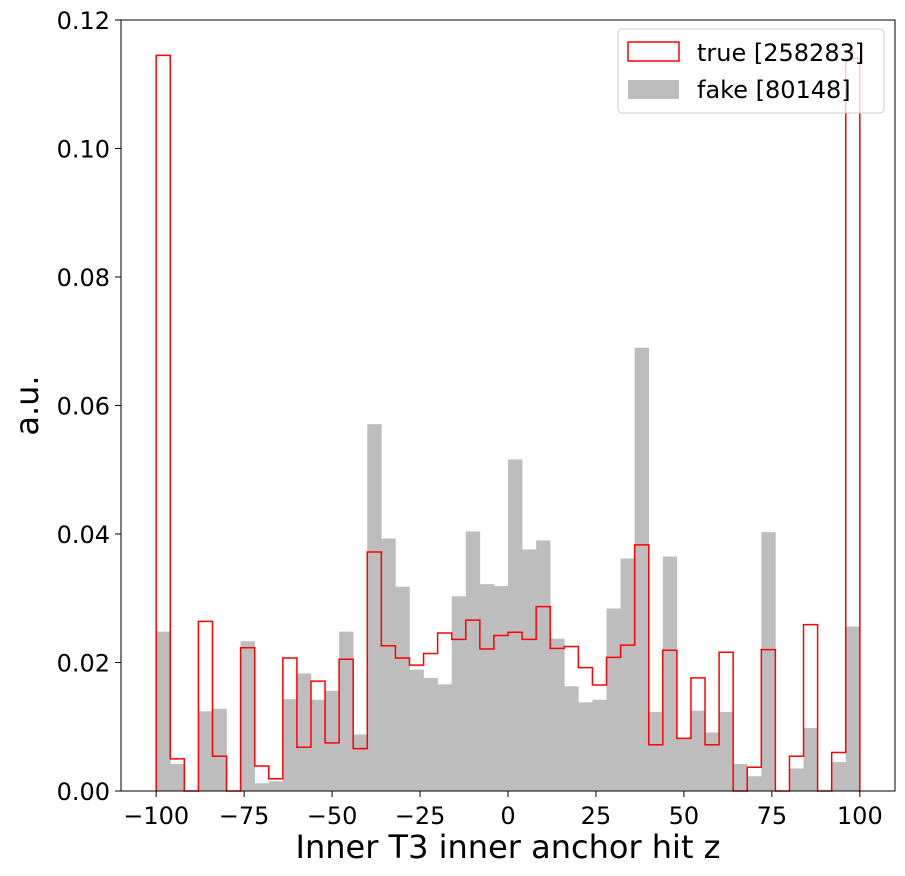  What do you see at coordinates (772, 816) in the screenshot?
I see `x-tick-label: 75` at bounding box center [772, 816].